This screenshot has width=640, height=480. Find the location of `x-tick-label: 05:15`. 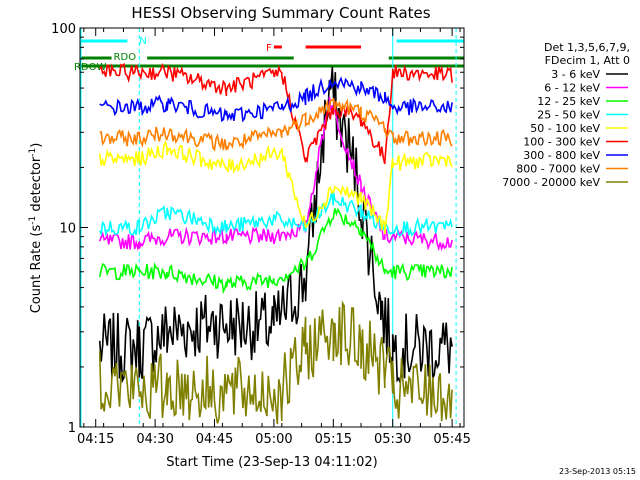

x-tick-label: 05:15 is located at coordinates (333, 439).